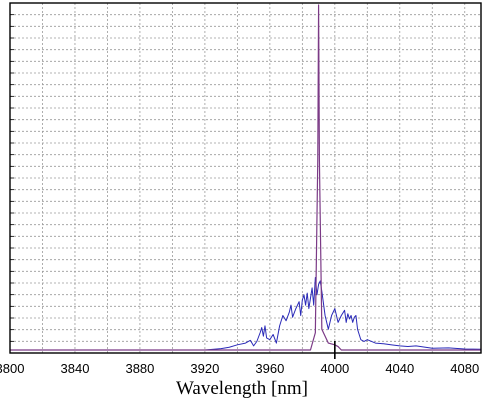  What do you see at coordinates (334, 368) in the screenshot?
I see `x-tick-label: 4000` at bounding box center [334, 368].